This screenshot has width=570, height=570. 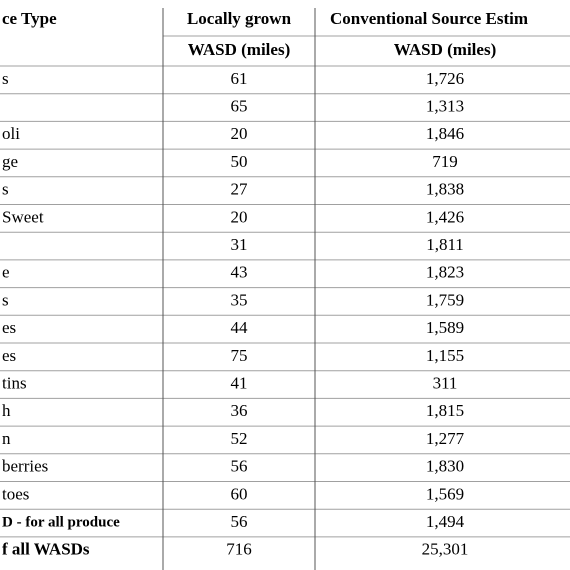 What do you see at coordinates (445, 521) in the screenshot?
I see `cell: 1,494` at bounding box center [445, 521].